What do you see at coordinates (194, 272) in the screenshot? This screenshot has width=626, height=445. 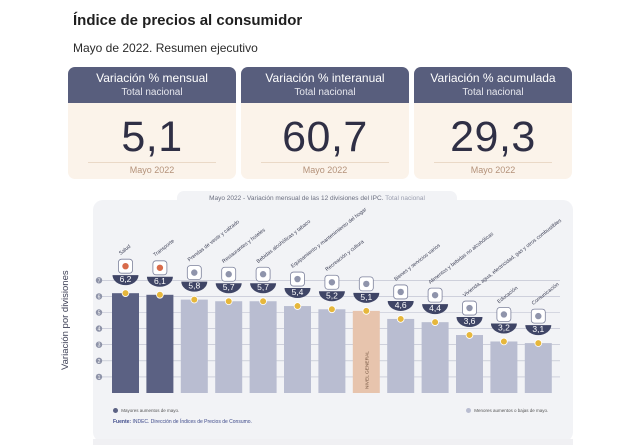 I see `shoe-icon-glyph` at bounding box center [194, 272].